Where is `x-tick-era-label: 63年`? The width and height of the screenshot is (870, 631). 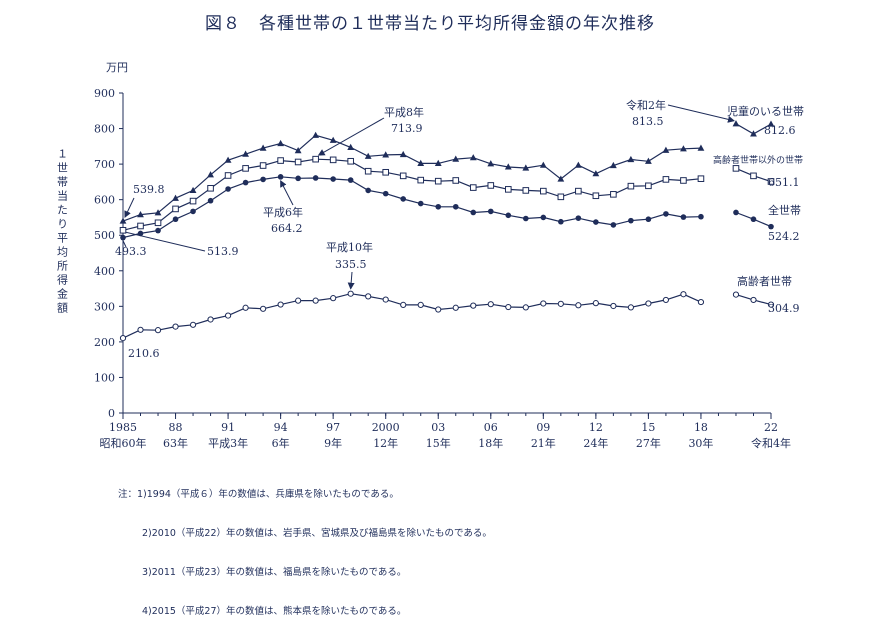
x-tick-era-label: 63年 is located at coordinates (175, 443).